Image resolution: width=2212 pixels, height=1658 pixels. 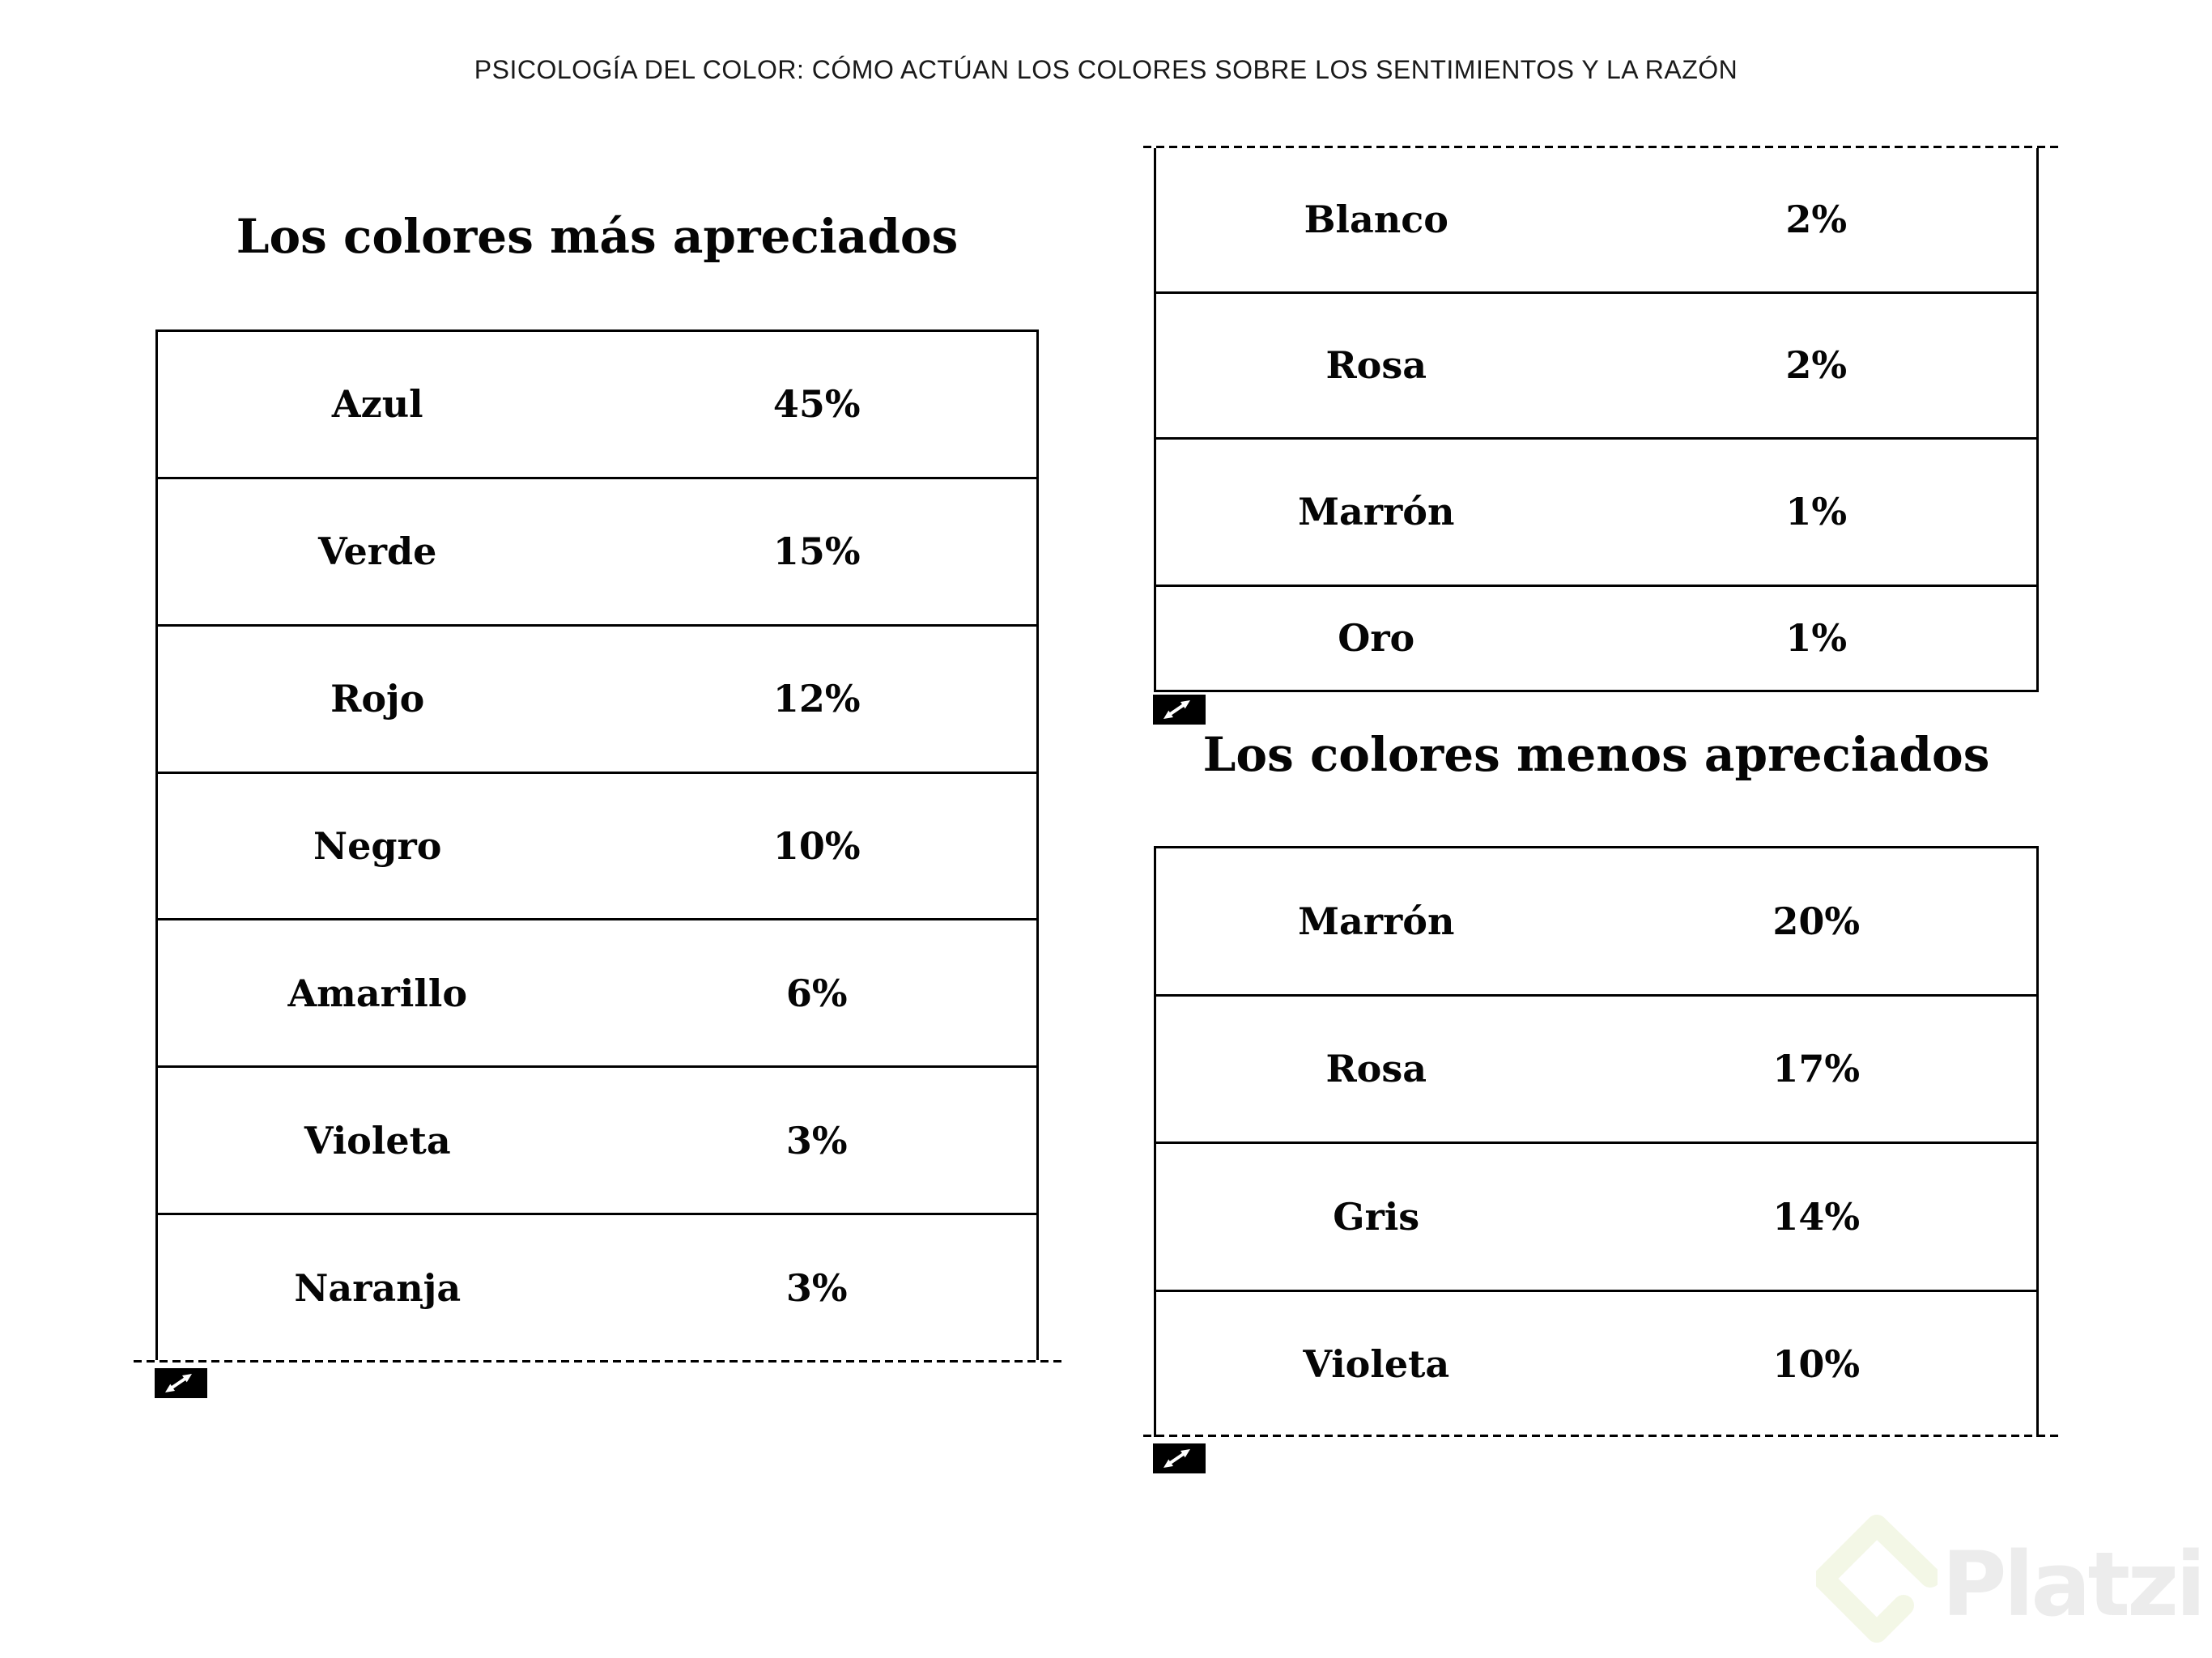 What do you see at coordinates (1376, 220) in the screenshot?
I see `color-name-cell: Blanco` at bounding box center [1376, 220].